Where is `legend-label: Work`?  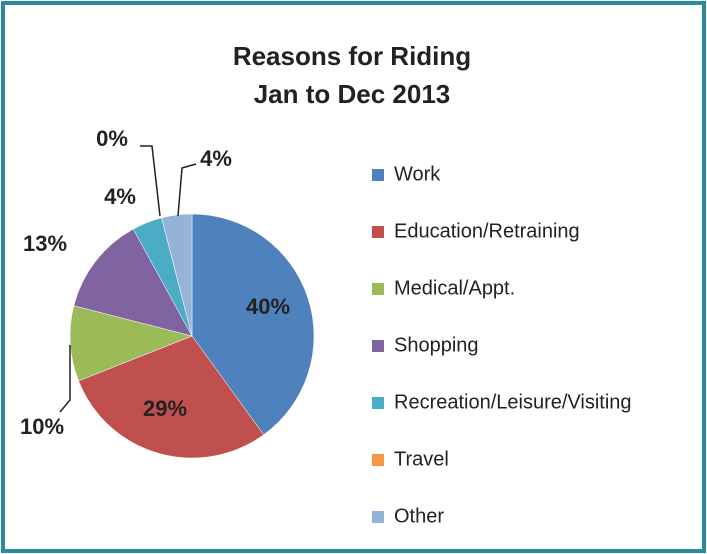 legend-label: Work is located at coordinates (417, 174).